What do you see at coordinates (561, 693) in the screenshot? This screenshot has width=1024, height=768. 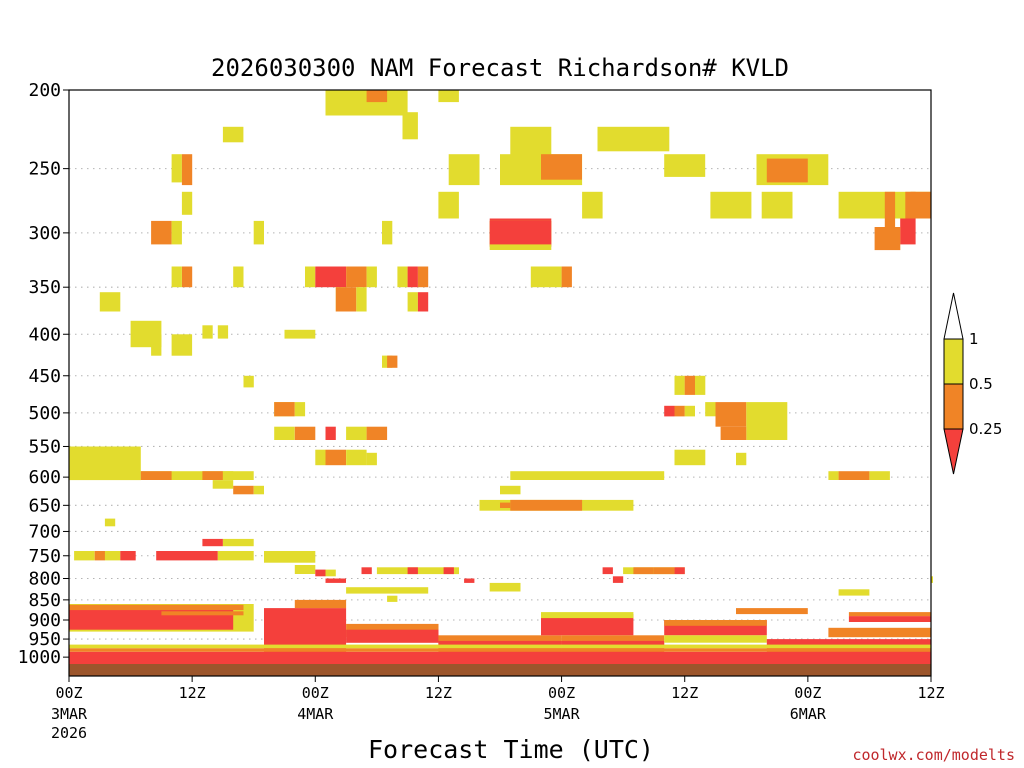 I see `x-tick-label-48: 00Z` at bounding box center [561, 693].